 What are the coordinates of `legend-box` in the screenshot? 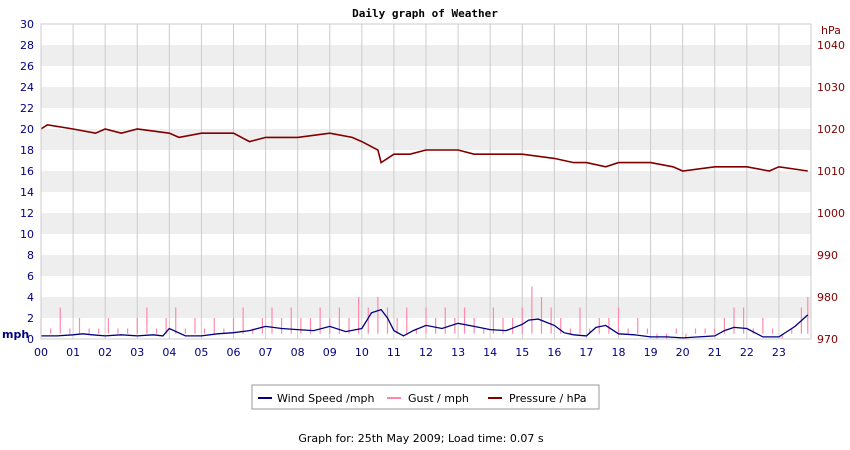 It's located at (425, 397).